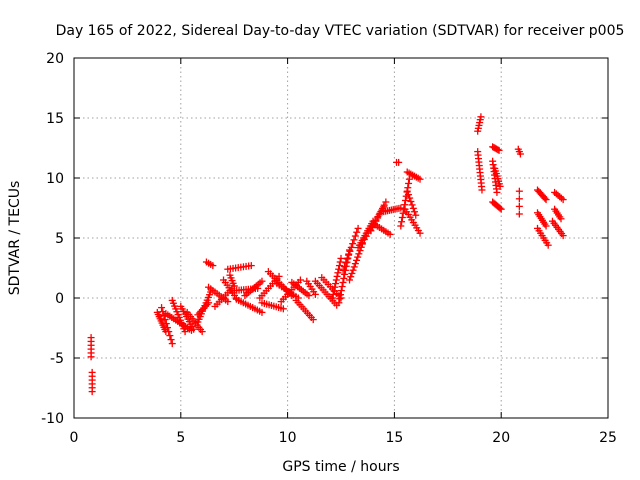  I want to click on y-tick-label: 10, so click(55, 179).